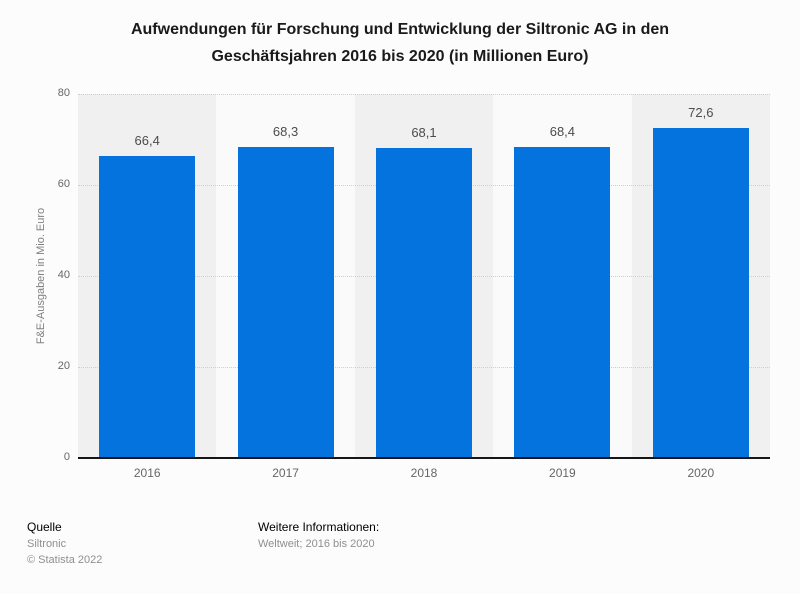  Describe the element at coordinates (47, 544) in the screenshot. I see `source-name: Siltronic` at that location.